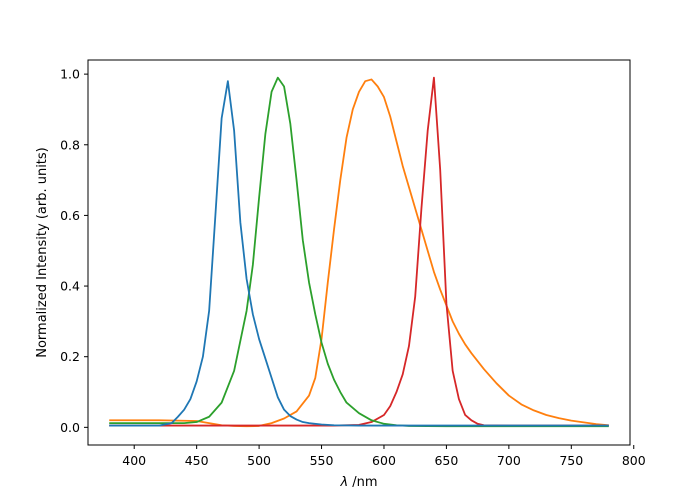 The height and width of the screenshot is (500, 700). What do you see at coordinates (259, 460) in the screenshot?
I see `x-tick-label: 500` at bounding box center [259, 460].